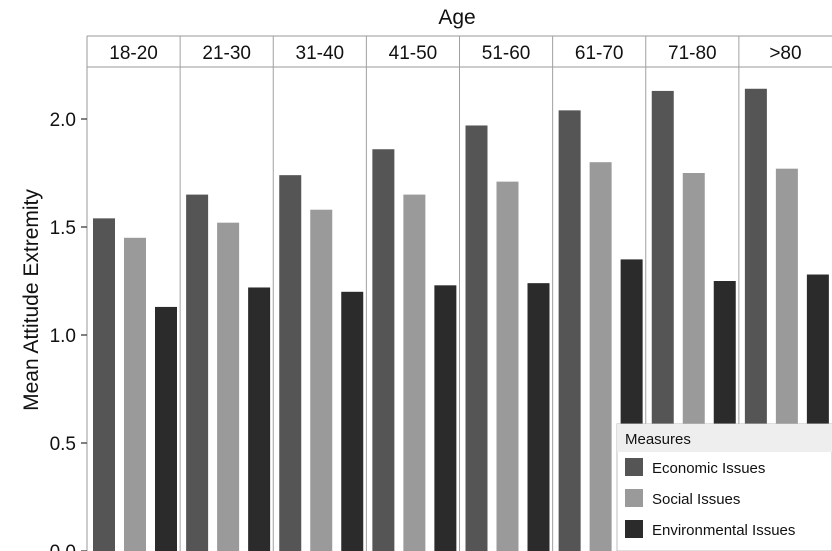 The height and width of the screenshot is (551, 832). I want to click on facet-label: >80, so click(785, 53).